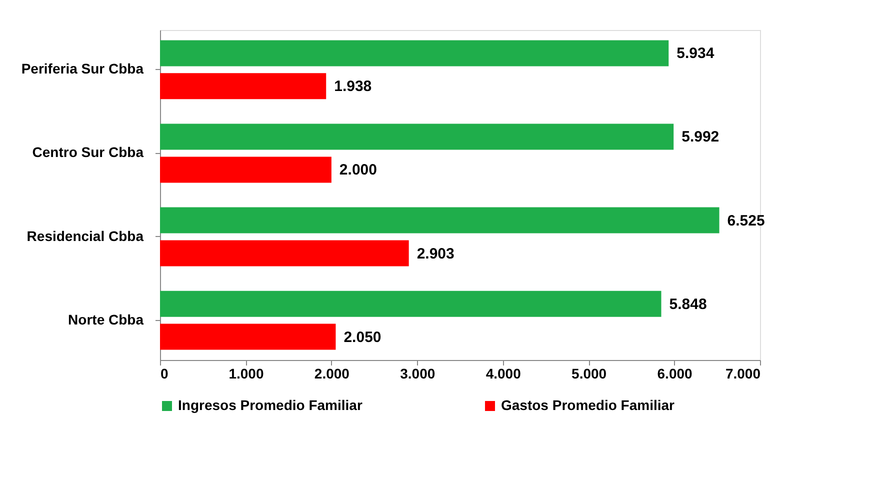  Describe the element at coordinates (504, 374) in the screenshot. I see `x-tick-label: 4.000` at that location.